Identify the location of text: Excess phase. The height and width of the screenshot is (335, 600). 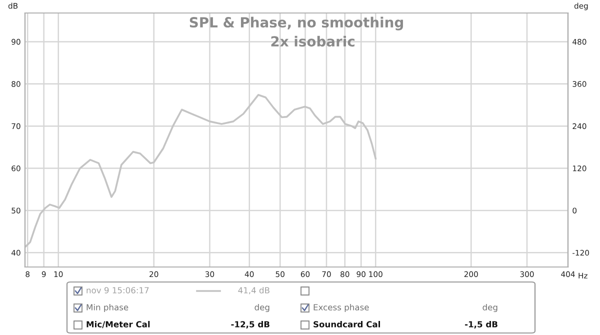
(341, 308).